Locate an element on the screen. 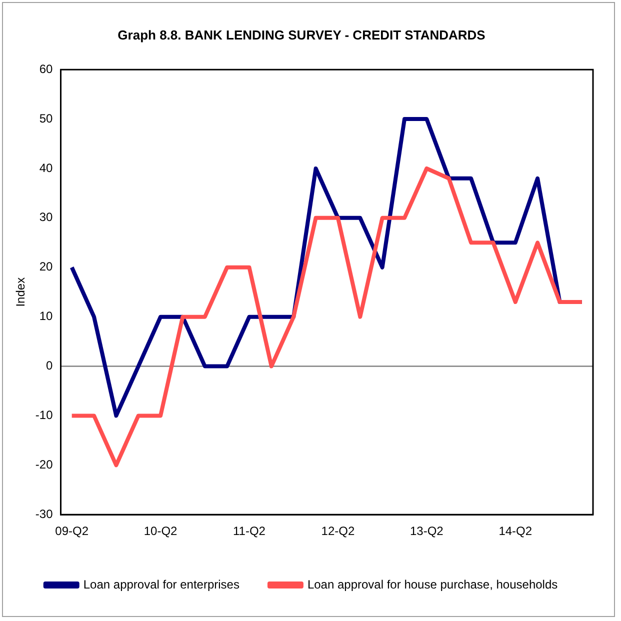 The image size is (621, 621). y-tick-label: 30 is located at coordinates (46, 217).